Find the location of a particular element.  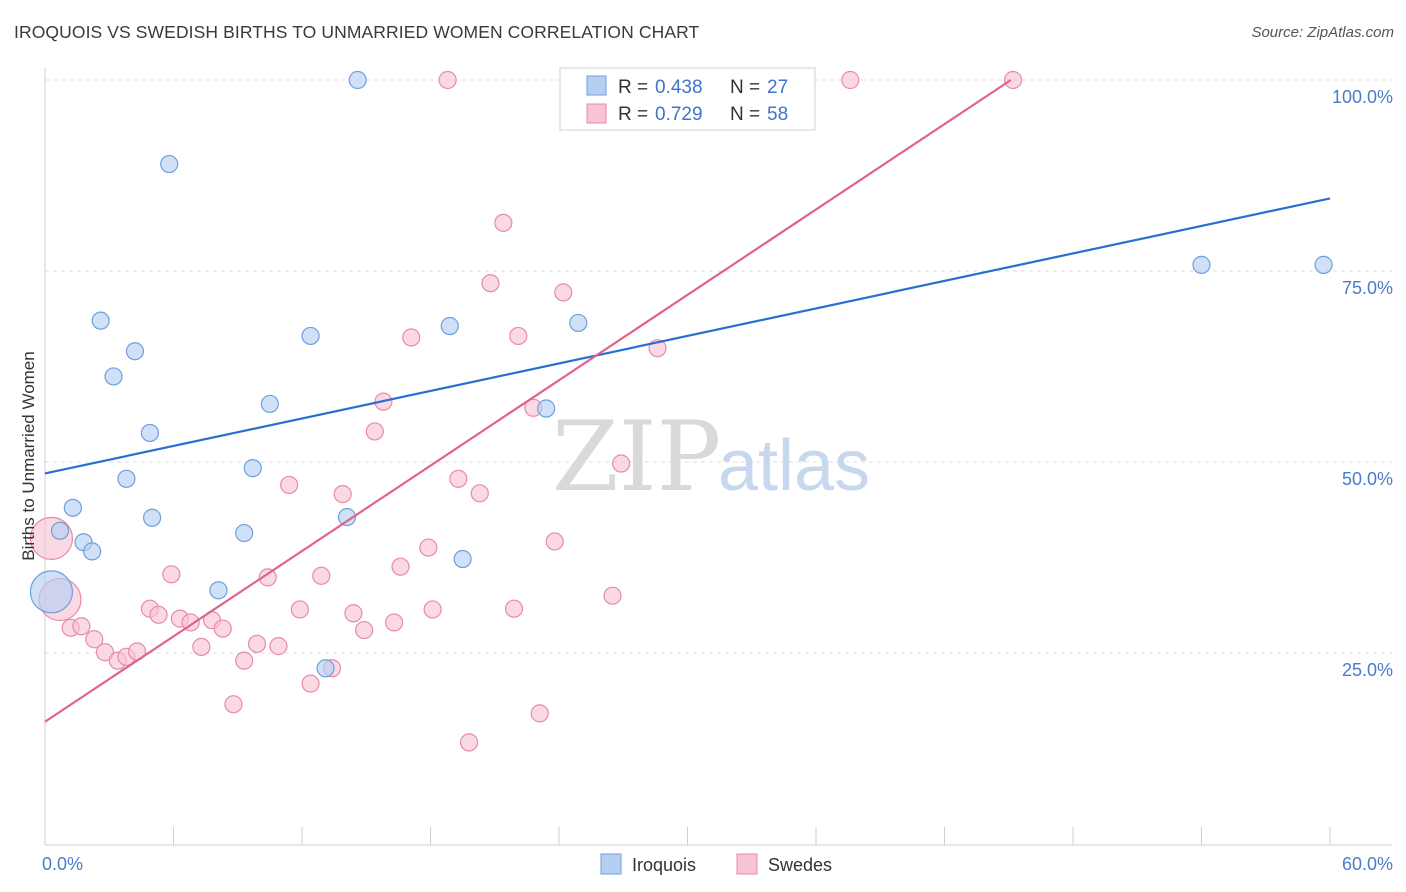

bottom-legend: Iroquois Swedes is located at coordinates (716, 864).